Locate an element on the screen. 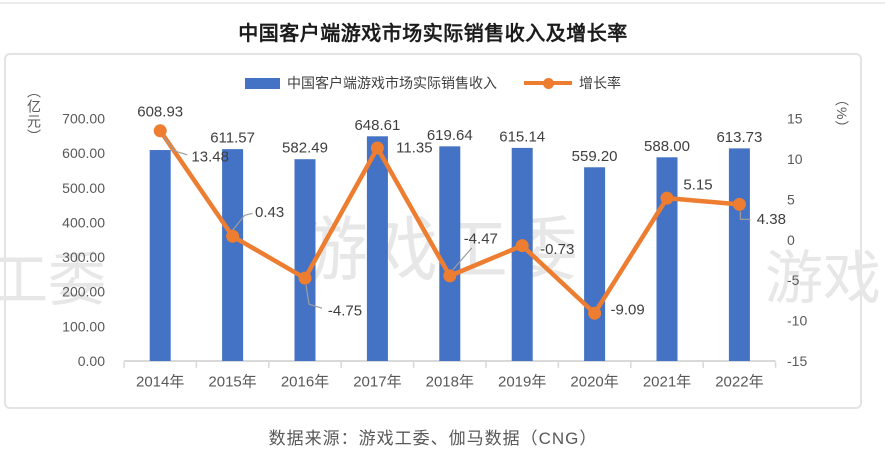 The image size is (885, 459). left-axis-tick-label: 100.00 is located at coordinates (83, 326).